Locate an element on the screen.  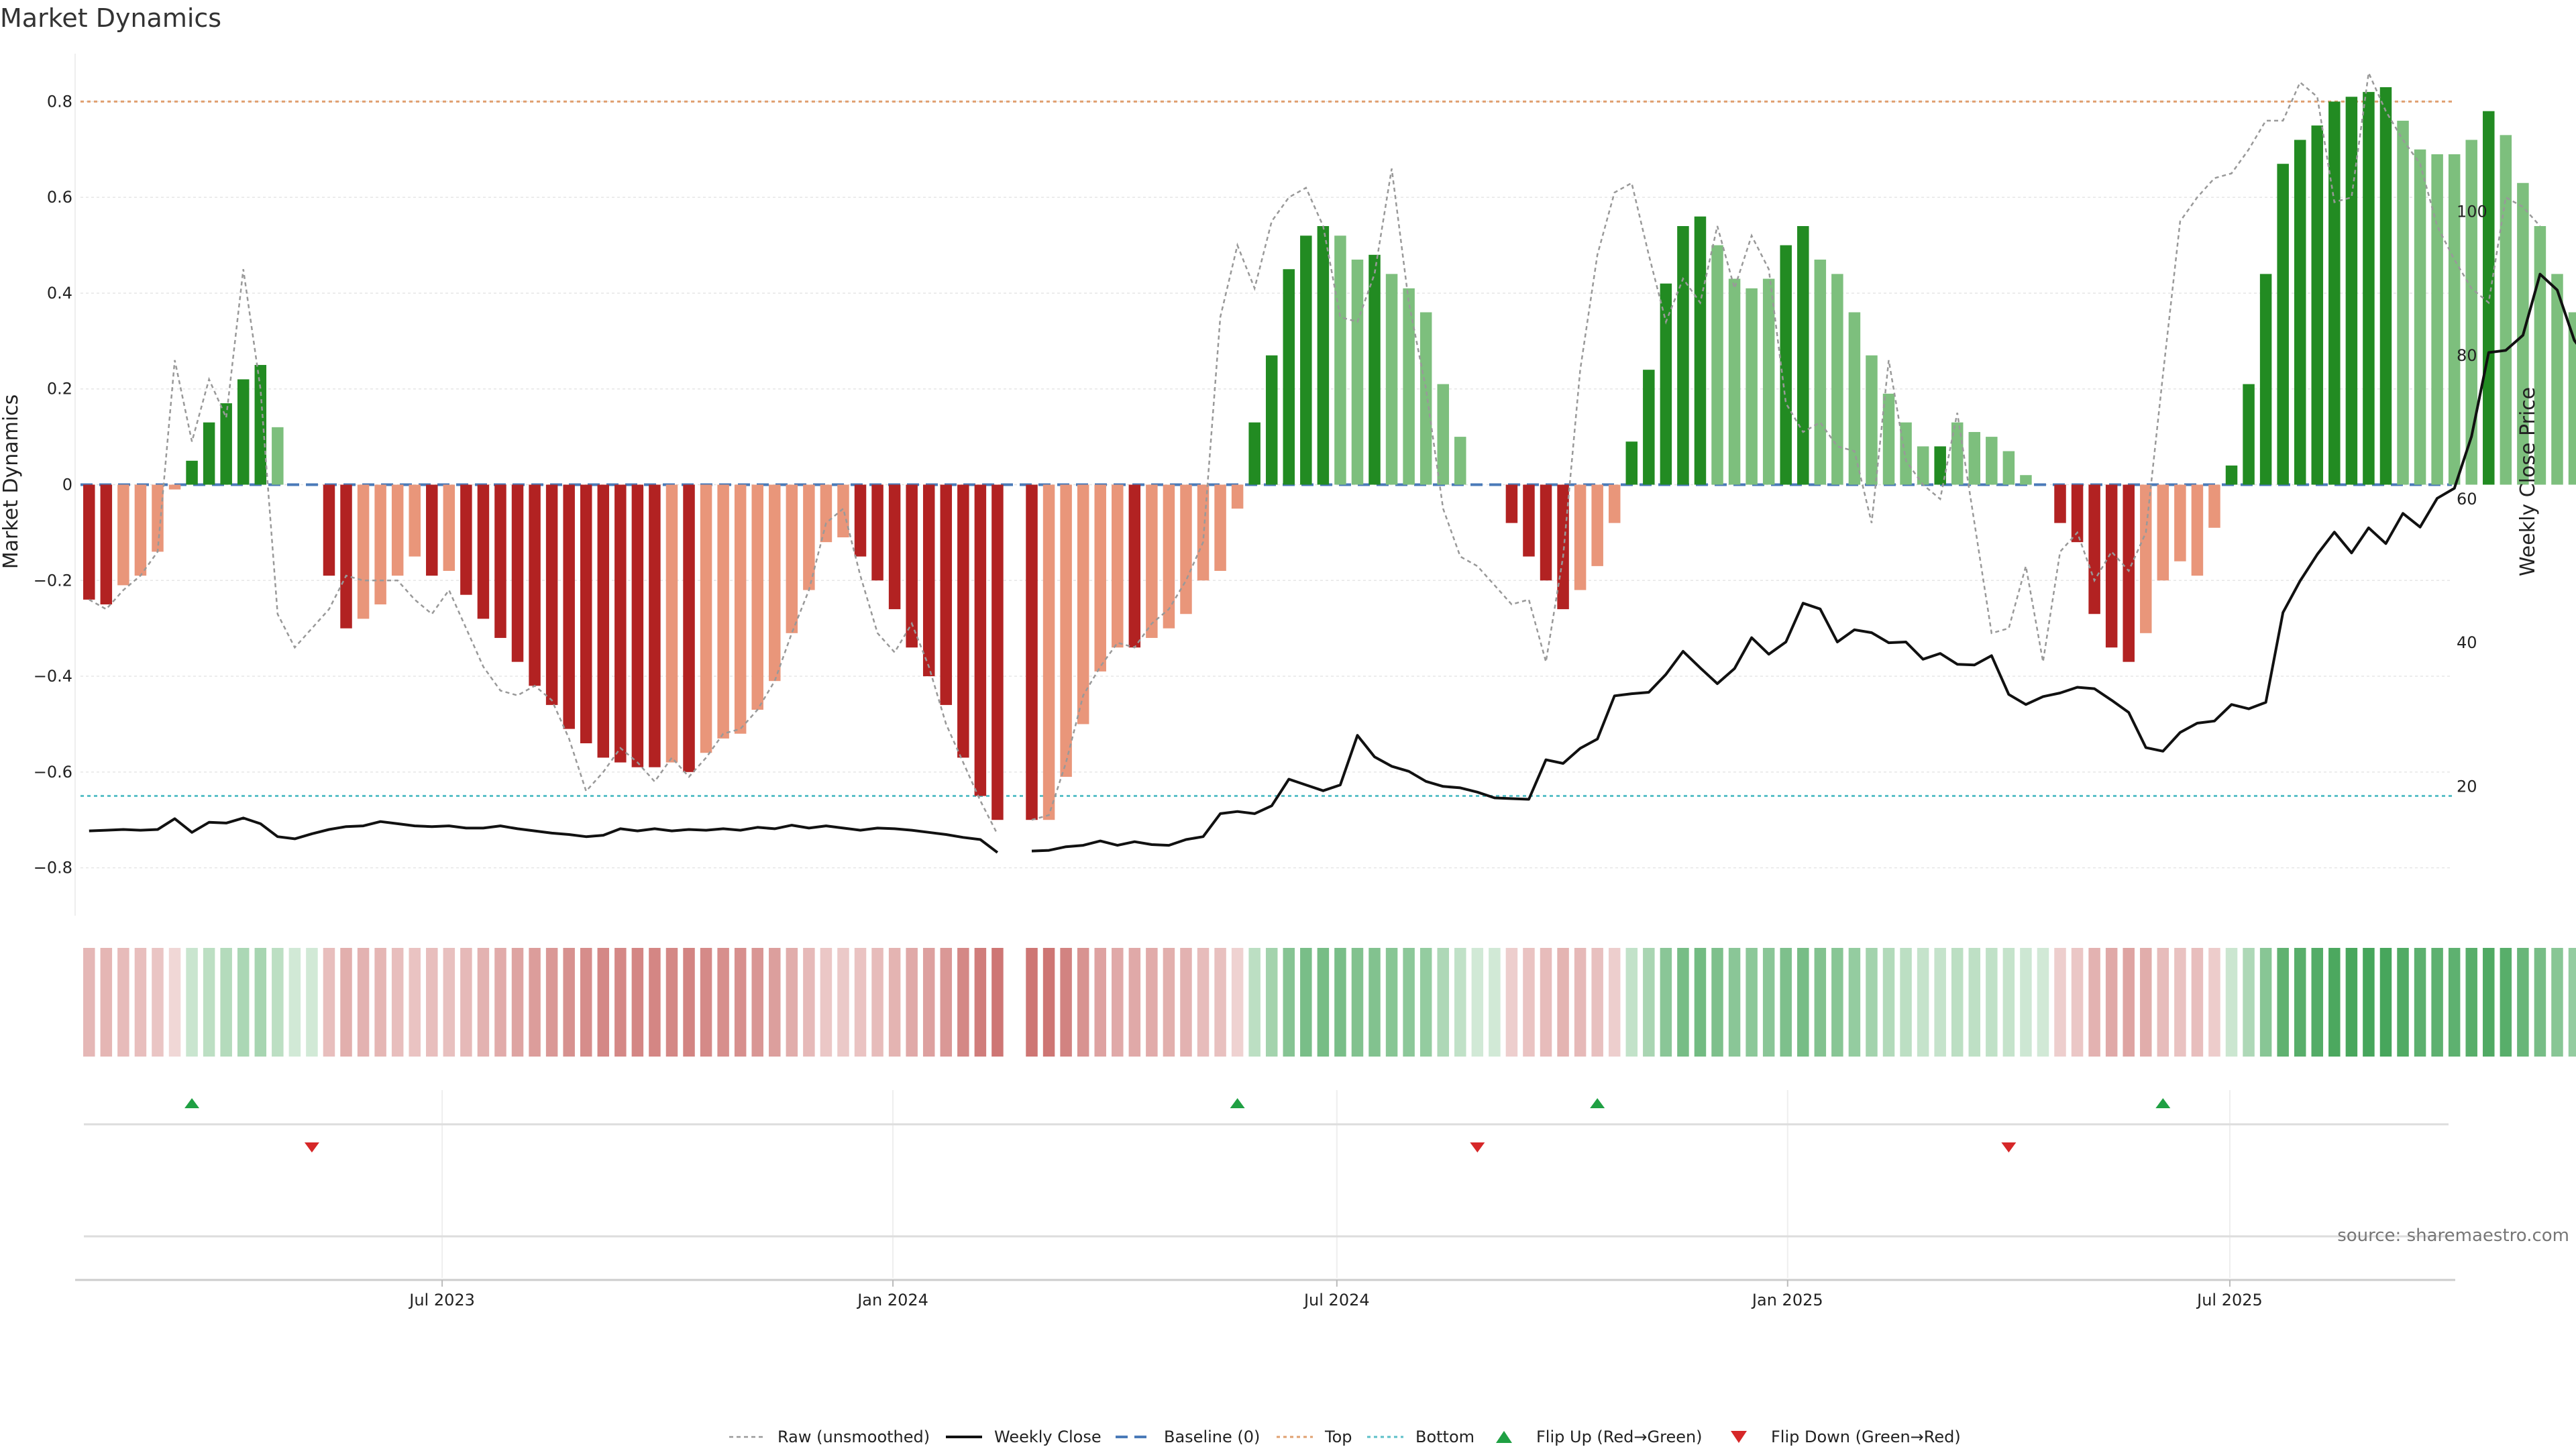
legend-label: Flip Up (Red→Green) is located at coordinates (1619, 1437).